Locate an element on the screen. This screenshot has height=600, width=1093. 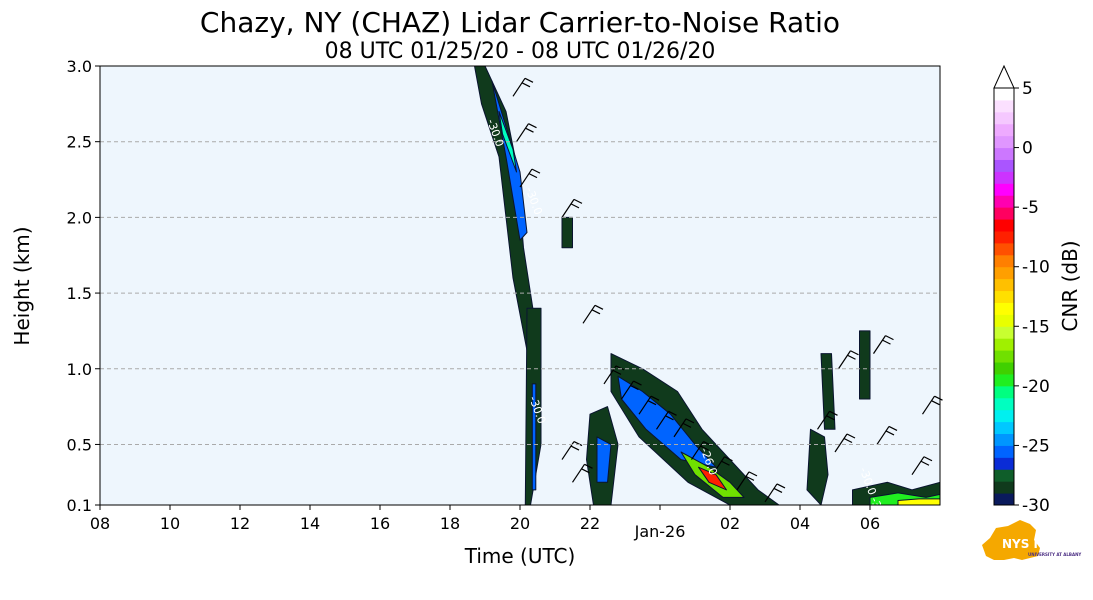
x-tick-label: 18 is located at coordinates (450, 523).